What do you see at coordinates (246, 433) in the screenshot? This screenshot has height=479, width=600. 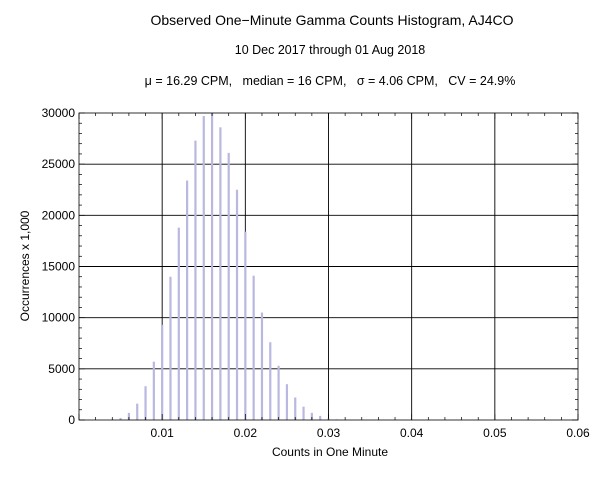 I see `x-tick-label: 0.02` at bounding box center [246, 433].